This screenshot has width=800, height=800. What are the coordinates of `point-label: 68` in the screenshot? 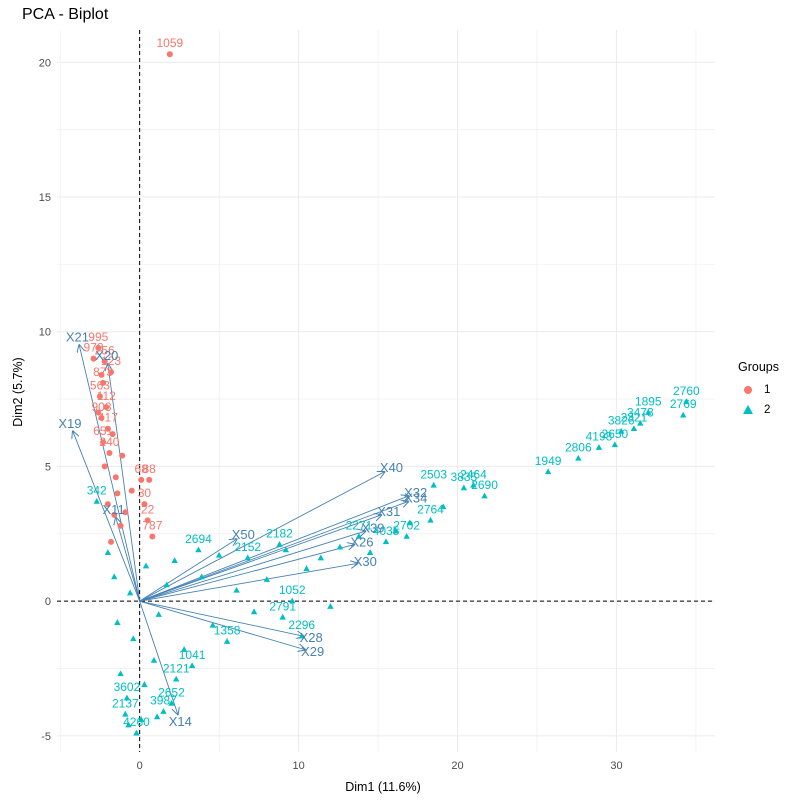 It's located at (142, 469).